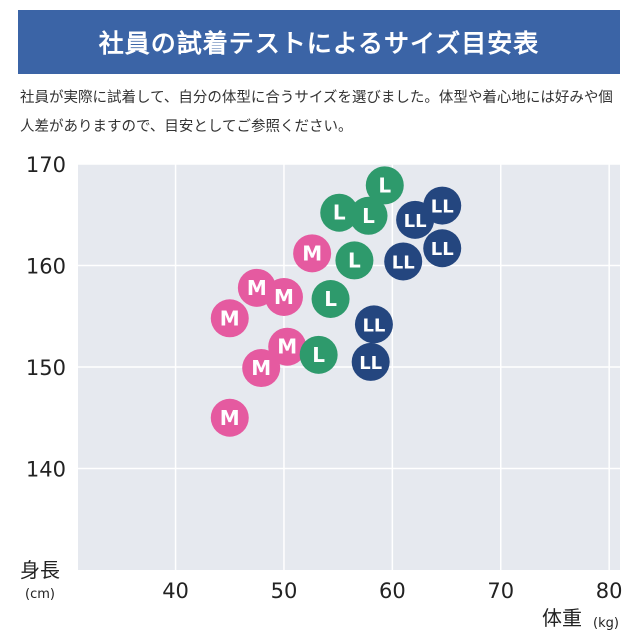  Describe the element at coordinates (175, 591) in the screenshot. I see `x-tick-label: 40` at that location.